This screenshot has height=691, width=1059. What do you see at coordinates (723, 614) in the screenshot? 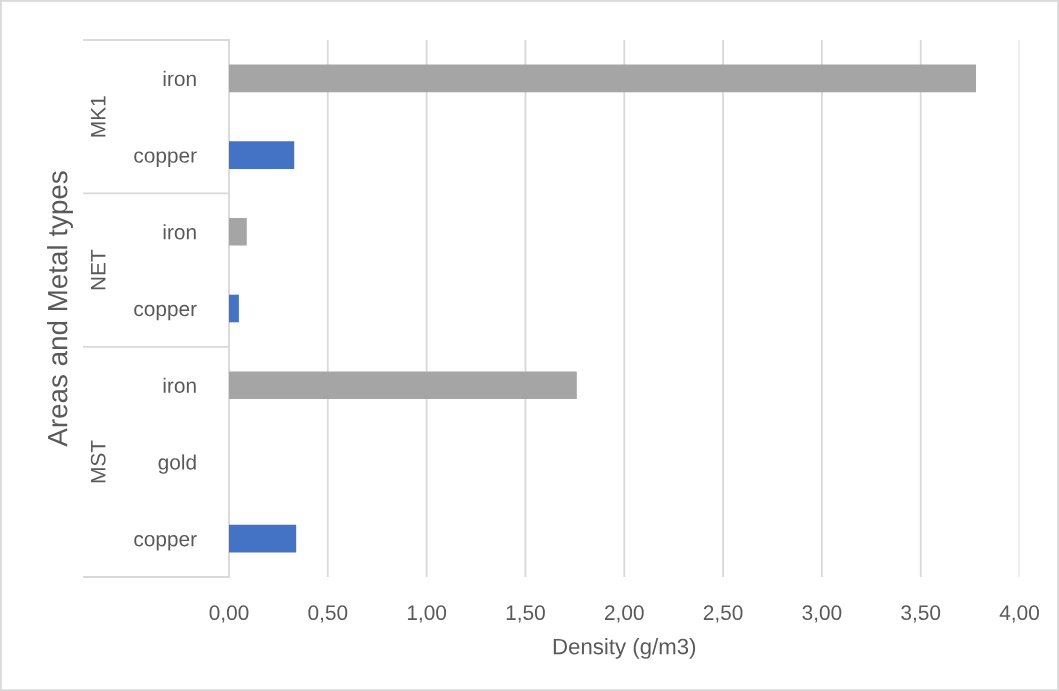
I see `x-tick-label: 2,50` at bounding box center [723, 614].